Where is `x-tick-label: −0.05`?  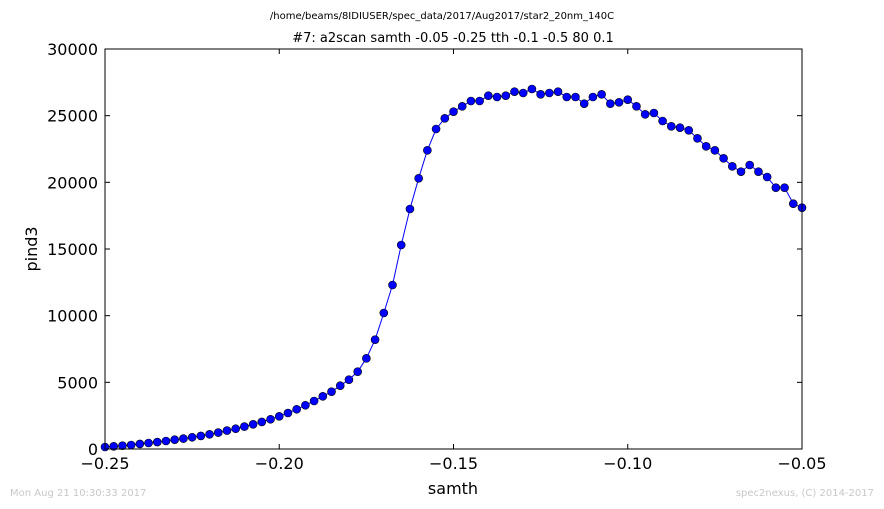 x-tick-label: −0.05 is located at coordinates (801, 463).